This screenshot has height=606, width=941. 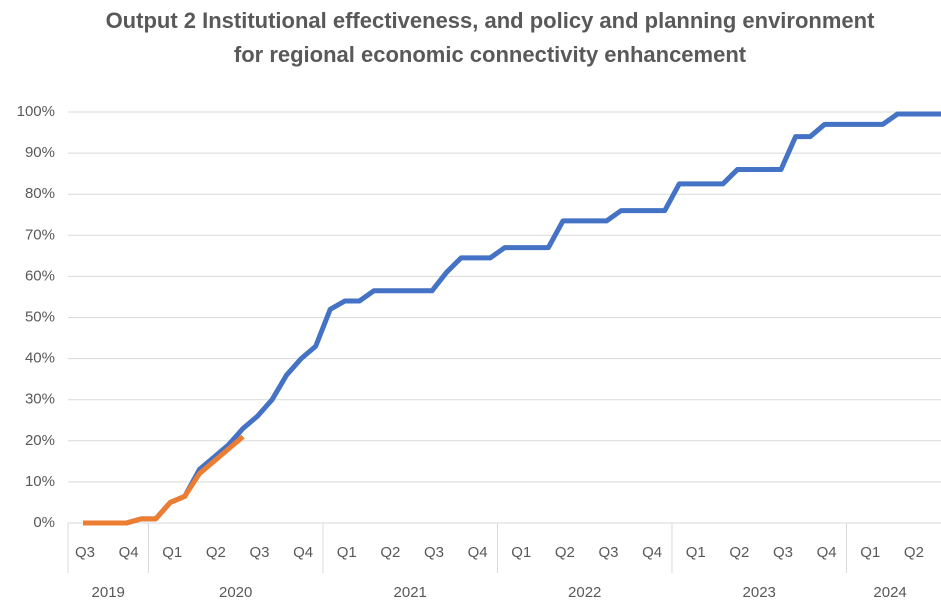 What do you see at coordinates (584, 592) in the screenshot?
I see `x-group-label: 2022` at bounding box center [584, 592].